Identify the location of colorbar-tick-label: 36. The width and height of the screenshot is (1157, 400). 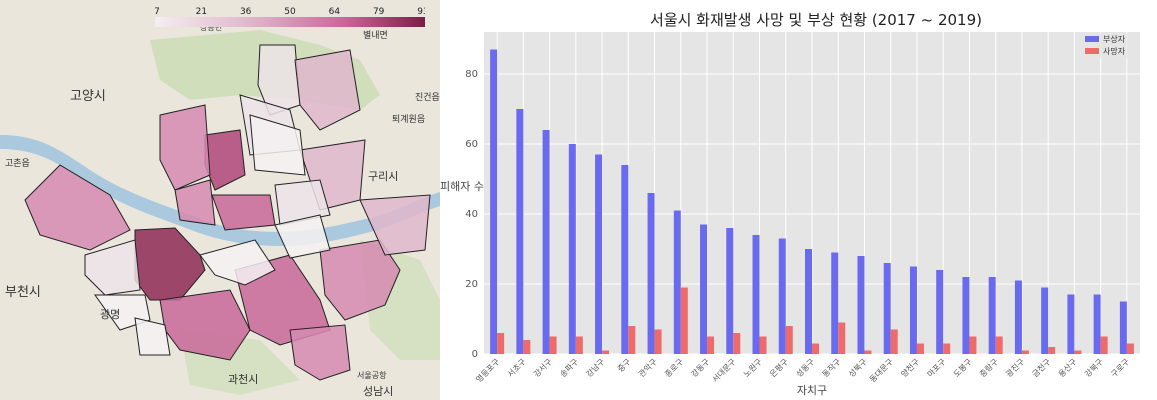
(246, 12).